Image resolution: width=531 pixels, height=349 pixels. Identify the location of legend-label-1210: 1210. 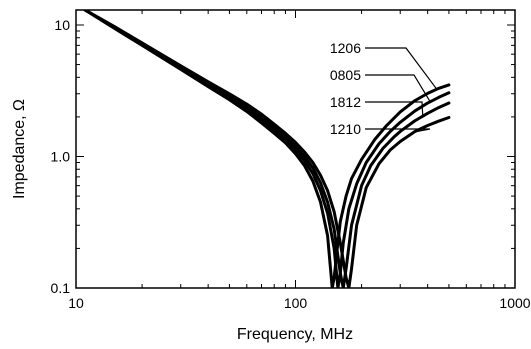
(345, 129).